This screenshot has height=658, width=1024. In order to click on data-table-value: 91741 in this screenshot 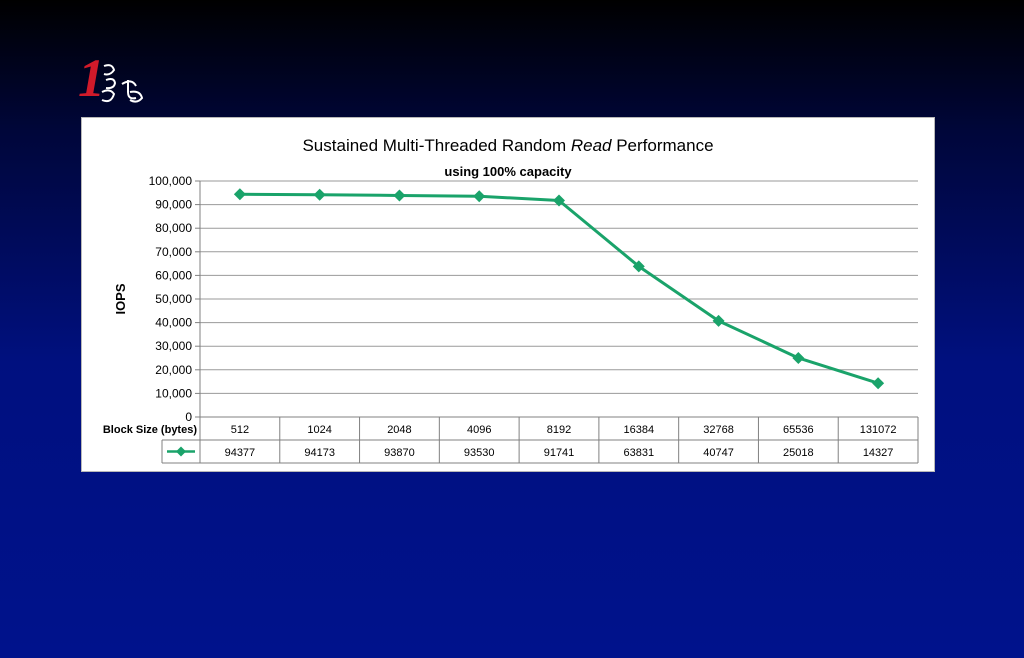, I will do `click(559, 453)`.